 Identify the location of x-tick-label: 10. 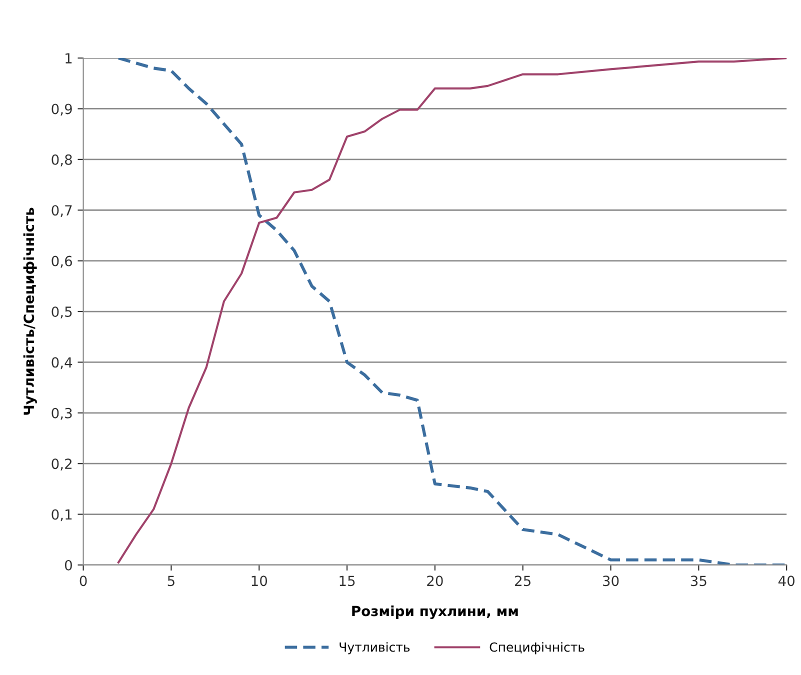
(260, 581).